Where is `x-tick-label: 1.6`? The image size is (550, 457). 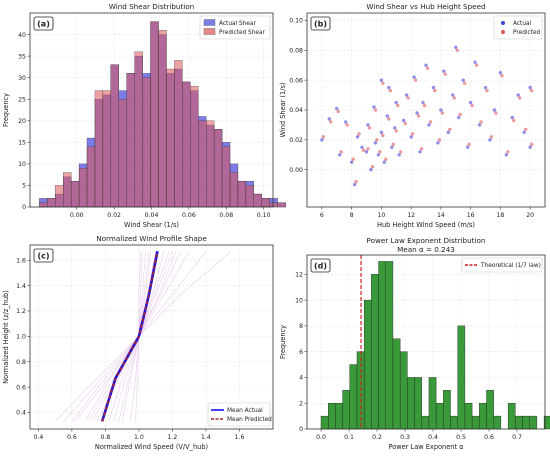 x-tick-label: 1.6 is located at coordinates (240, 437).